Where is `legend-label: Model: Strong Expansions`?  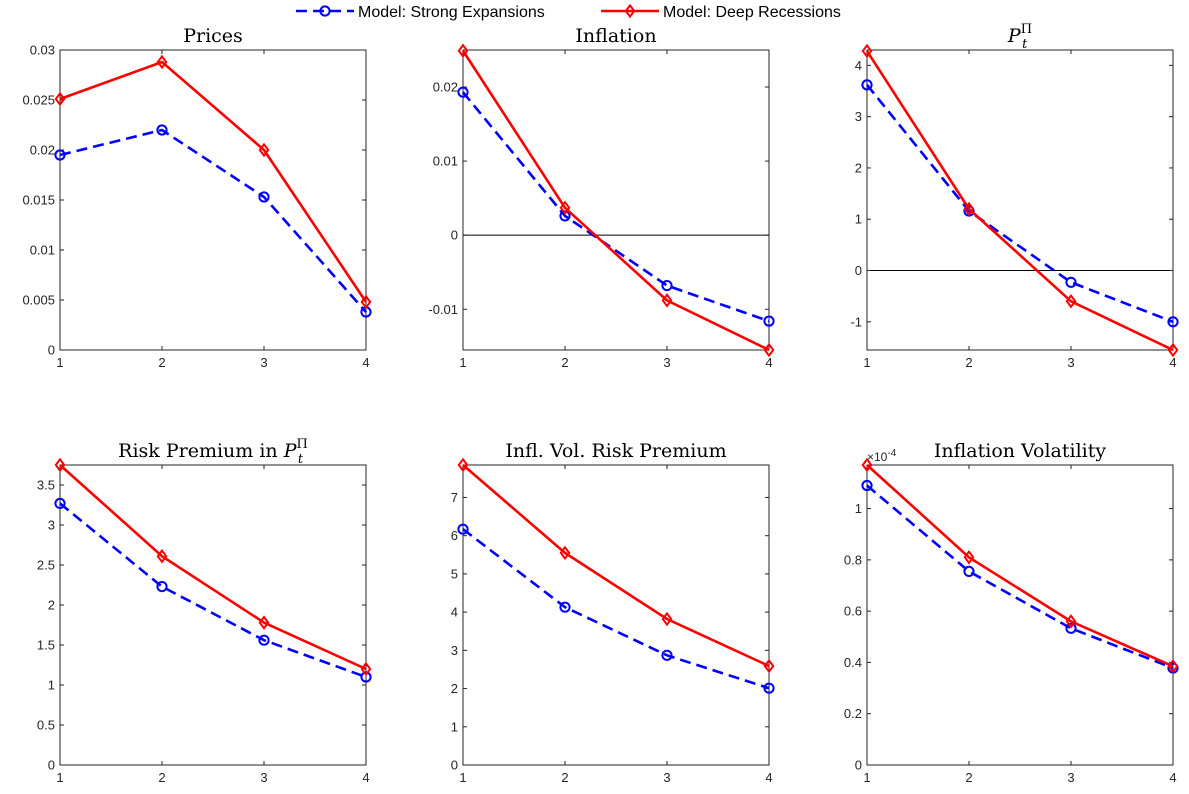 legend-label: Model: Strong Expansions is located at coordinates (451, 12).